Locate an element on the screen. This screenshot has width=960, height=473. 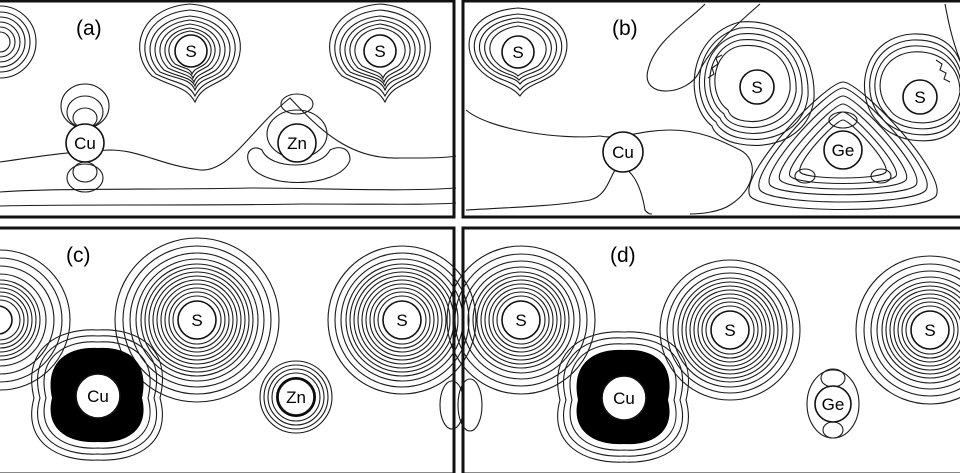
panel-b-s1-contours is located at coordinates (518, 52).